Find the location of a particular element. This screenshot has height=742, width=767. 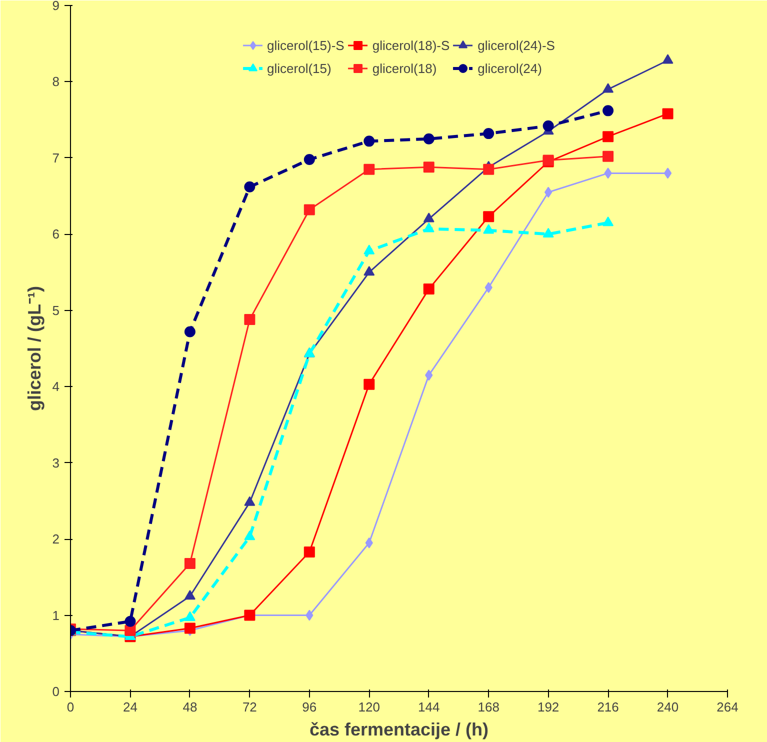

x-tick-label: 24 is located at coordinates (130, 707).